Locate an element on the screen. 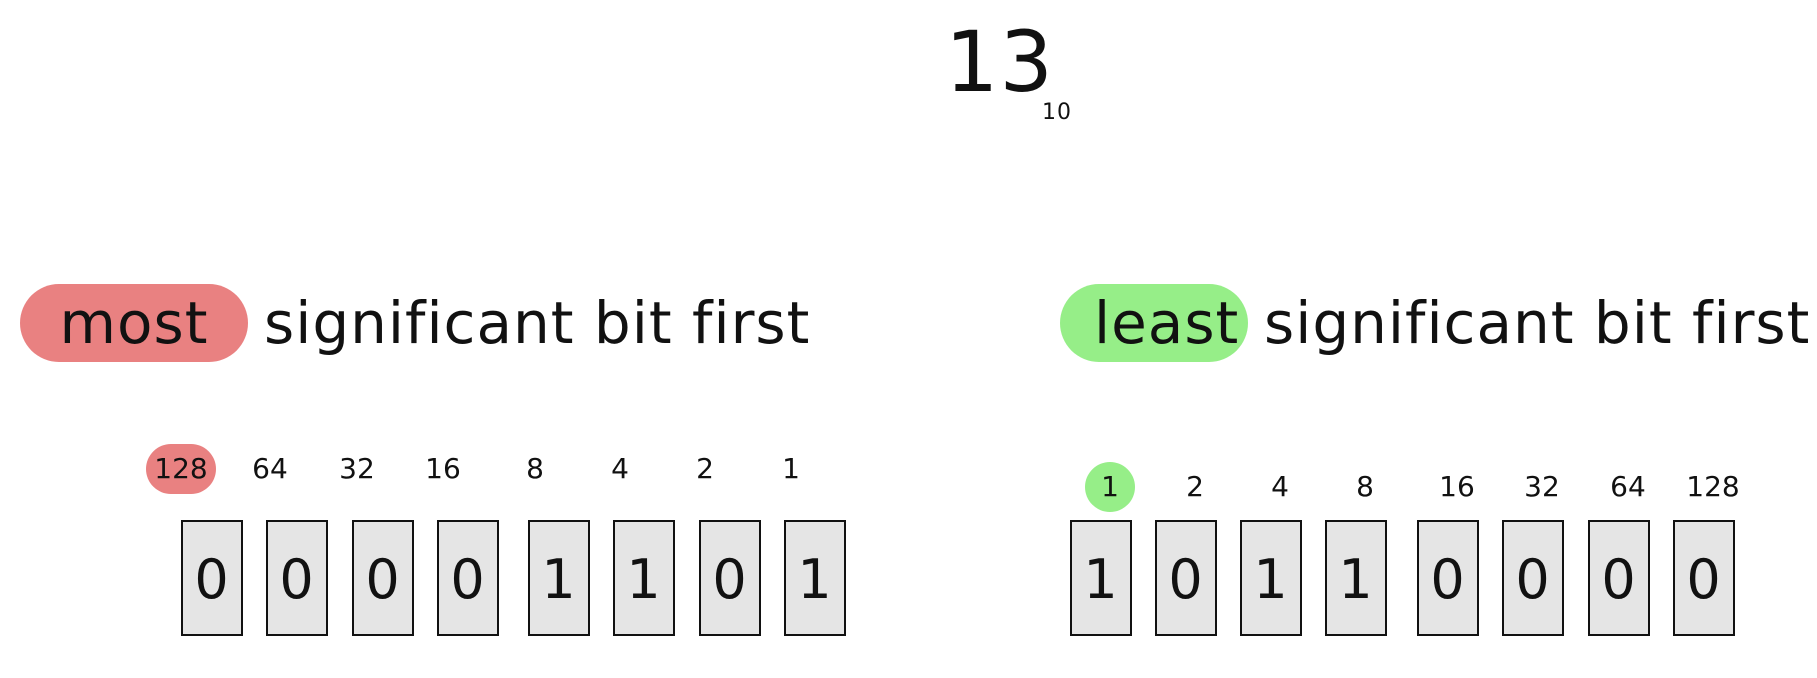 The image size is (1817, 678). msb-bits-row: 0 0 0 0 1 1 0 1 is located at coordinates (450, 585).